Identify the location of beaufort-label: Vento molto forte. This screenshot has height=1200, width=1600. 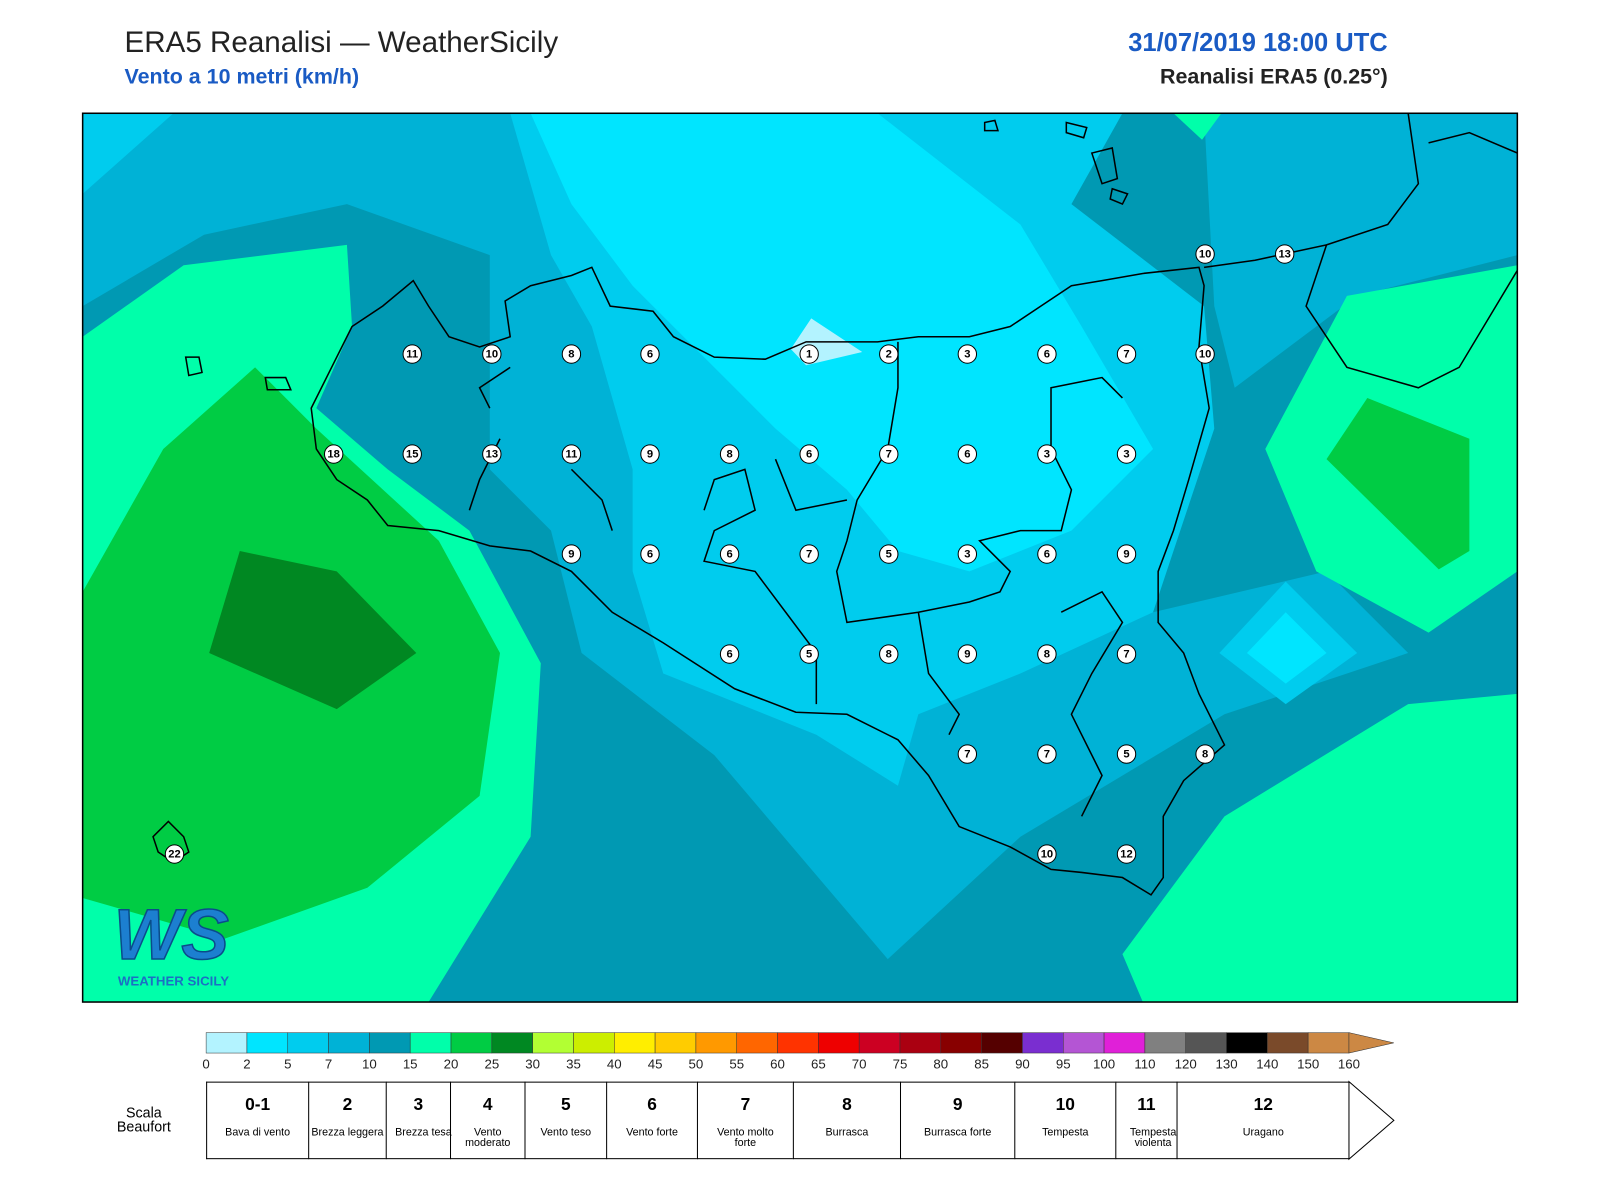
(745, 1137).